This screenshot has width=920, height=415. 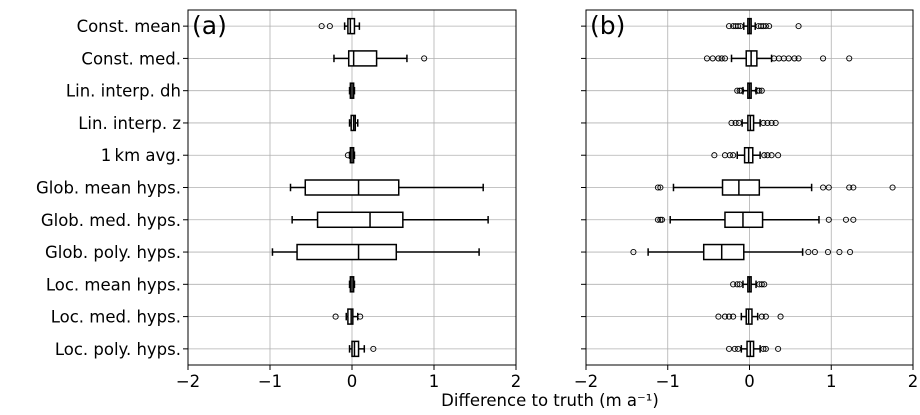 I want to click on category-label: Lin. interp. z, so click(x=129, y=123).